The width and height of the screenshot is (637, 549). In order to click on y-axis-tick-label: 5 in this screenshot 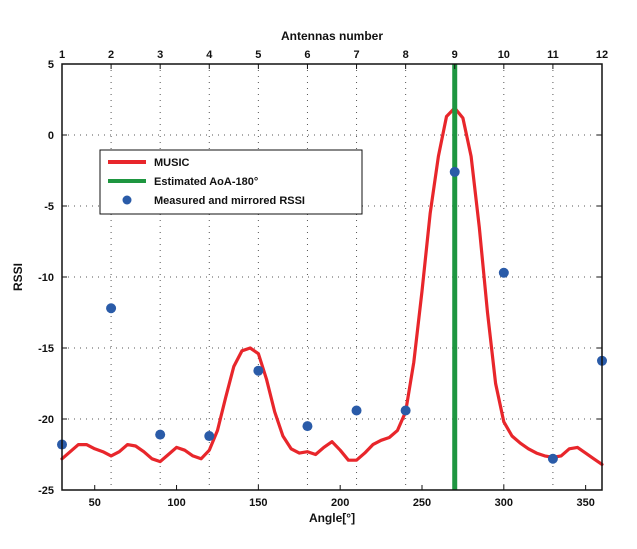, I will do `click(51, 65)`.